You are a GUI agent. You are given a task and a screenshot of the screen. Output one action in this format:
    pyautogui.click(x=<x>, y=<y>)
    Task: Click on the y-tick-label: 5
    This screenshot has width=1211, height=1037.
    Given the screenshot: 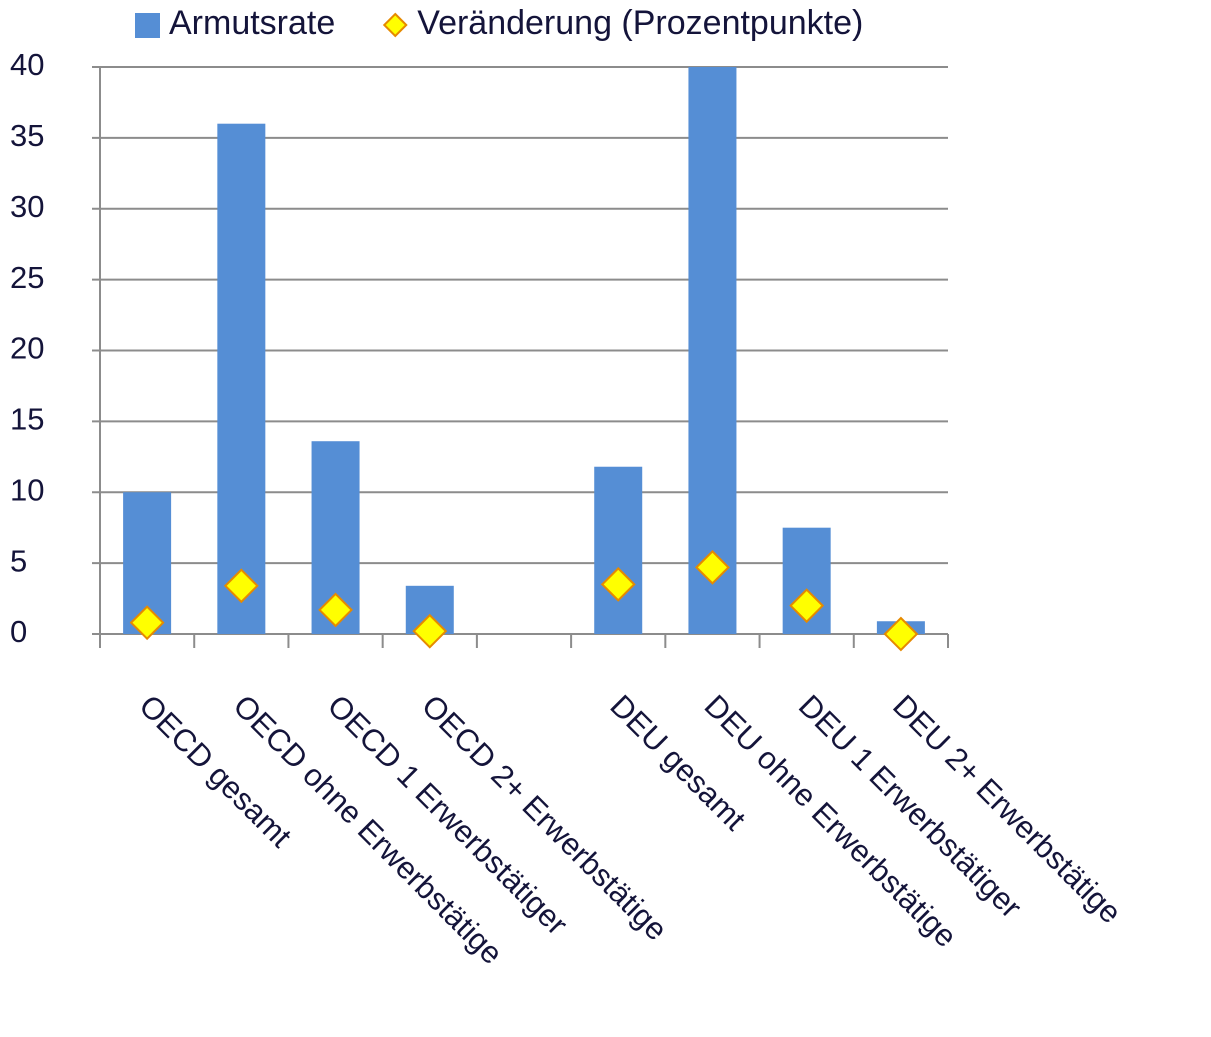 What is the action you would take?
    pyautogui.click(x=18, y=560)
    